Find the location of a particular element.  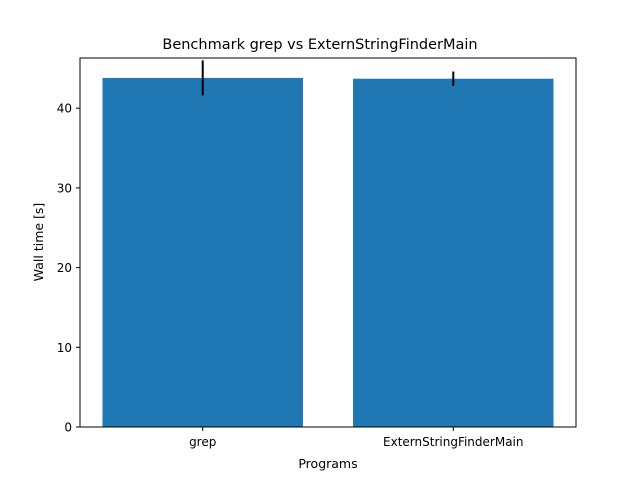

x-tick-label-0: grep is located at coordinates (202, 442).